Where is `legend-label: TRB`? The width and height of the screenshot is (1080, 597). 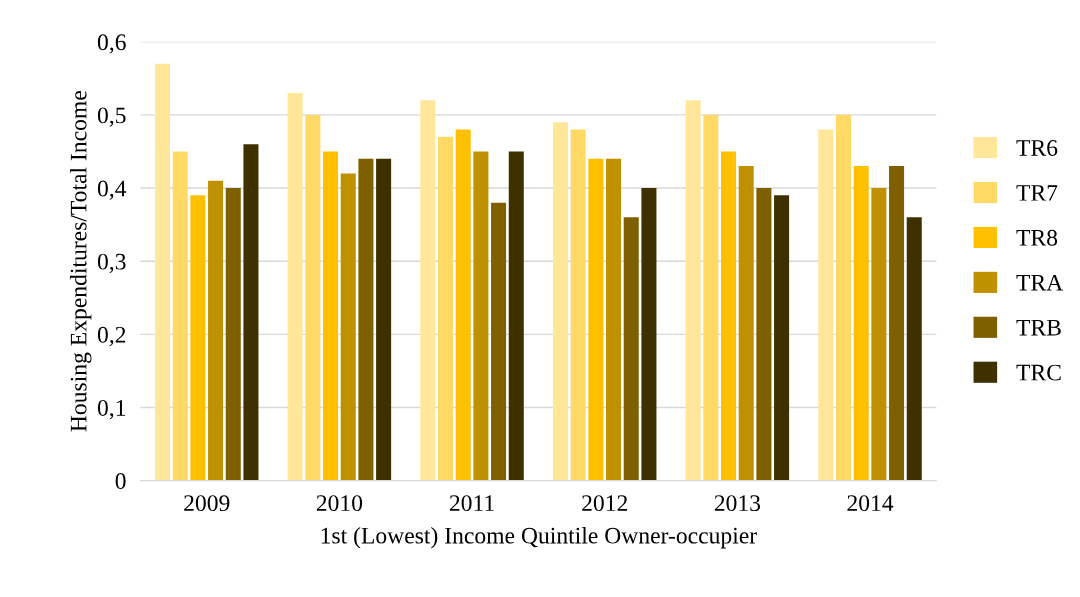
legend-label: TRB is located at coordinates (1038, 327).